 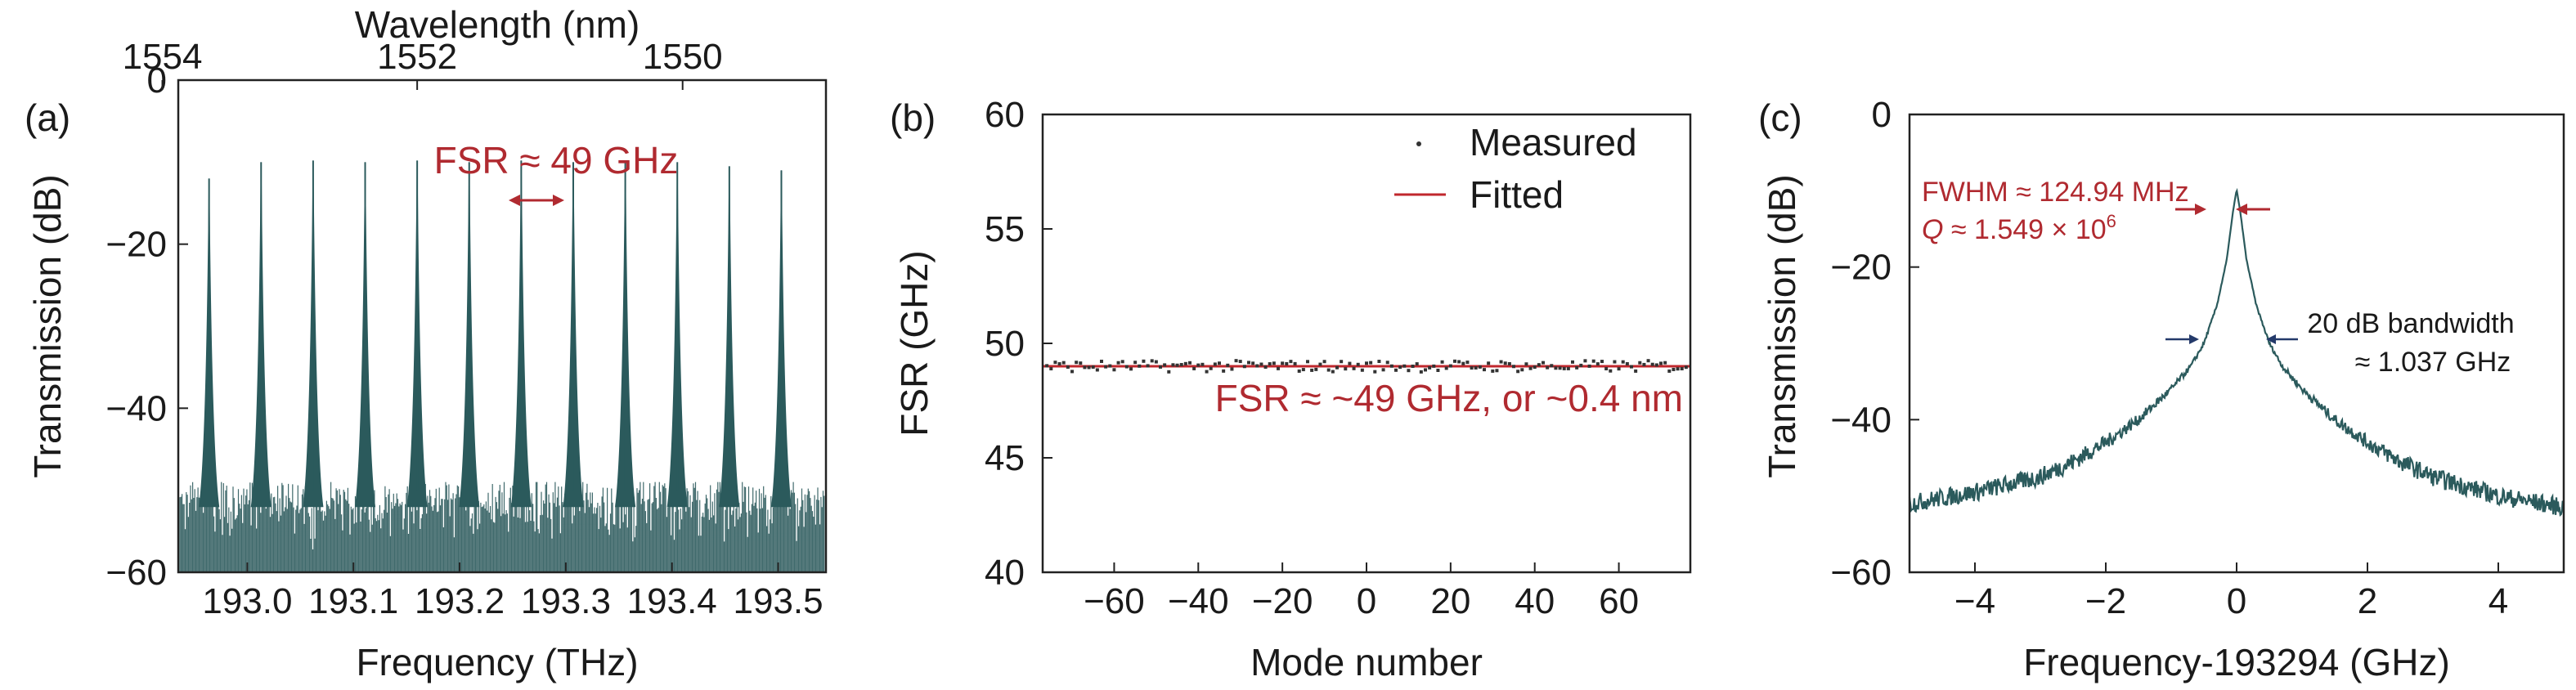 What do you see at coordinates (2222, 209) in the screenshot?
I see `fwhm-arrows` at bounding box center [2222, 209].